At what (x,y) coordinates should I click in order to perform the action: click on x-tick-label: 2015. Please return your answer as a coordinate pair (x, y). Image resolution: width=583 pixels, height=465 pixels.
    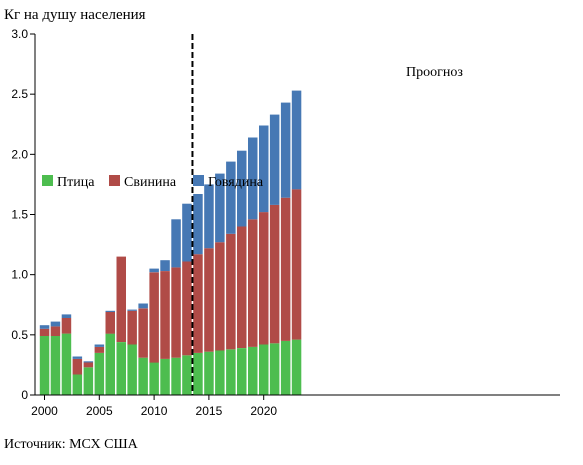
    Looking at the image, I should click on (209, 411).